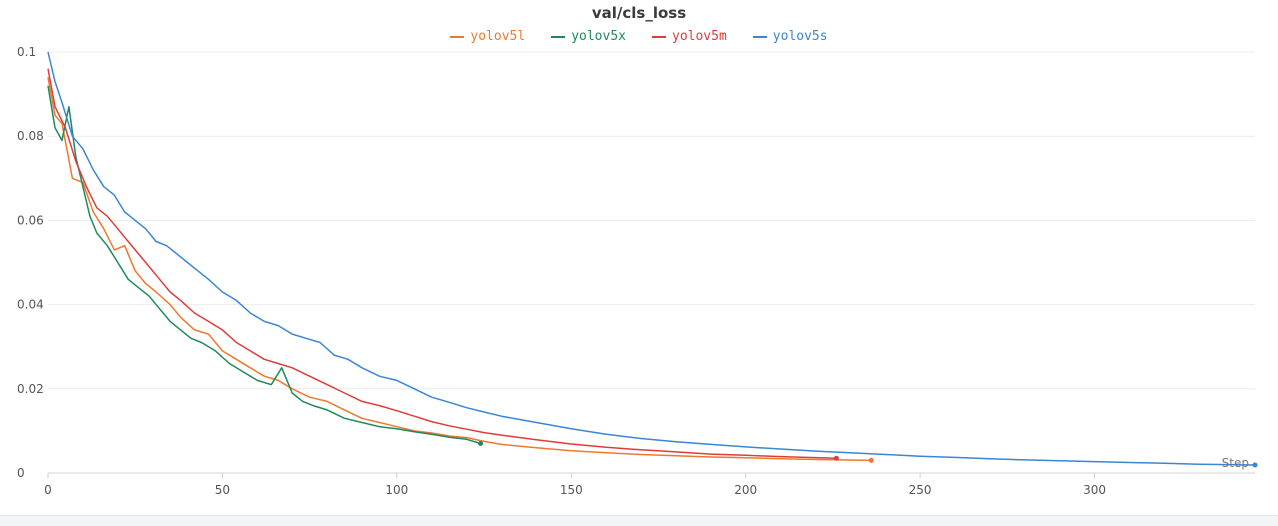  What do you see at coordinates (659, 36) in the screenshot?
I see `legend-swatch-yolov5m` at bounding box center [659, 36].